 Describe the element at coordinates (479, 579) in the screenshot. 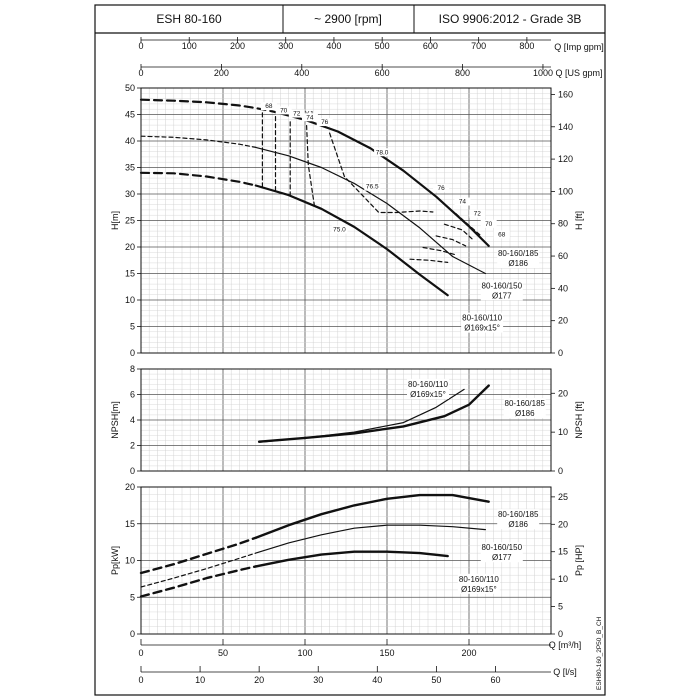

I see `curve-label-name-power: 80-160/110` at that location.